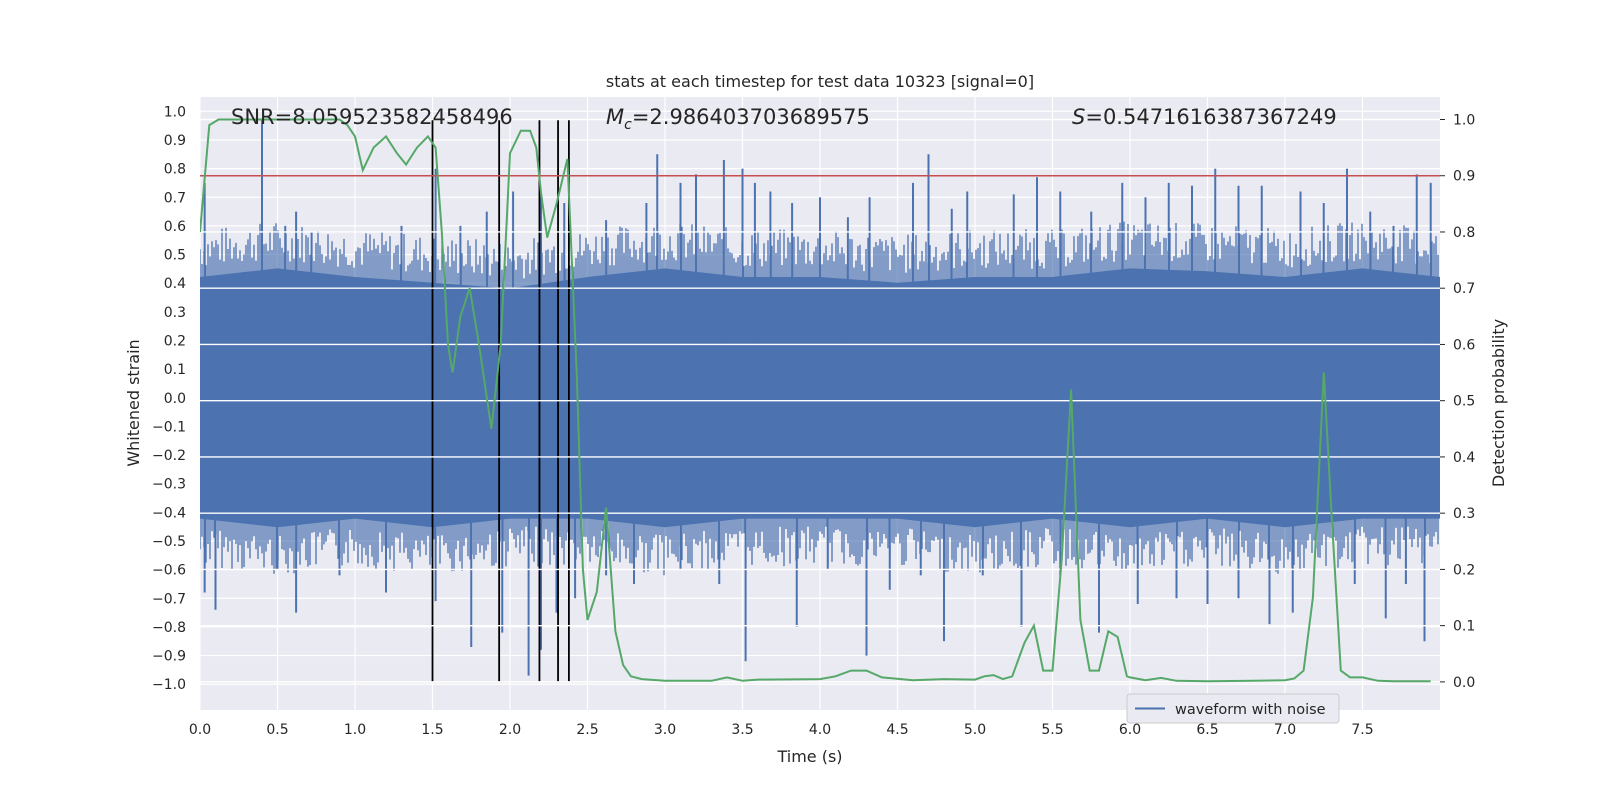 The height and width of the screenshot is (800, 1600). What do you see at coordinates (1464, 458) in the screenshot?
I see `y-tick-label-right: 0.4` at bounding box center [1464, 458].